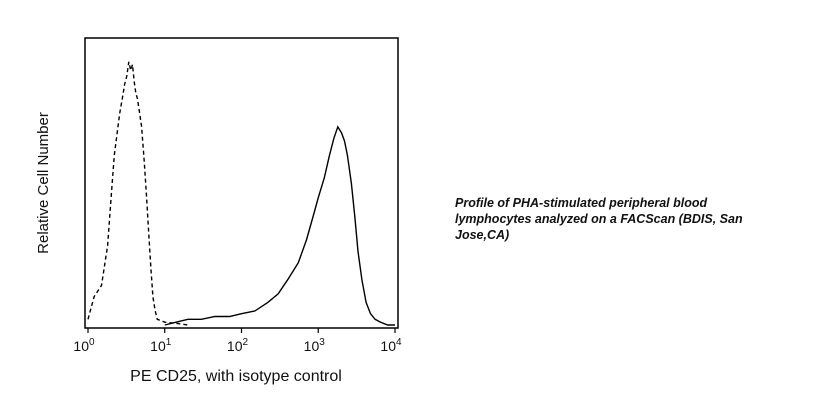  Describe the element at coordinates (161, 345) in the screenshot. I see `x-tick-label: 10¹` at that location.